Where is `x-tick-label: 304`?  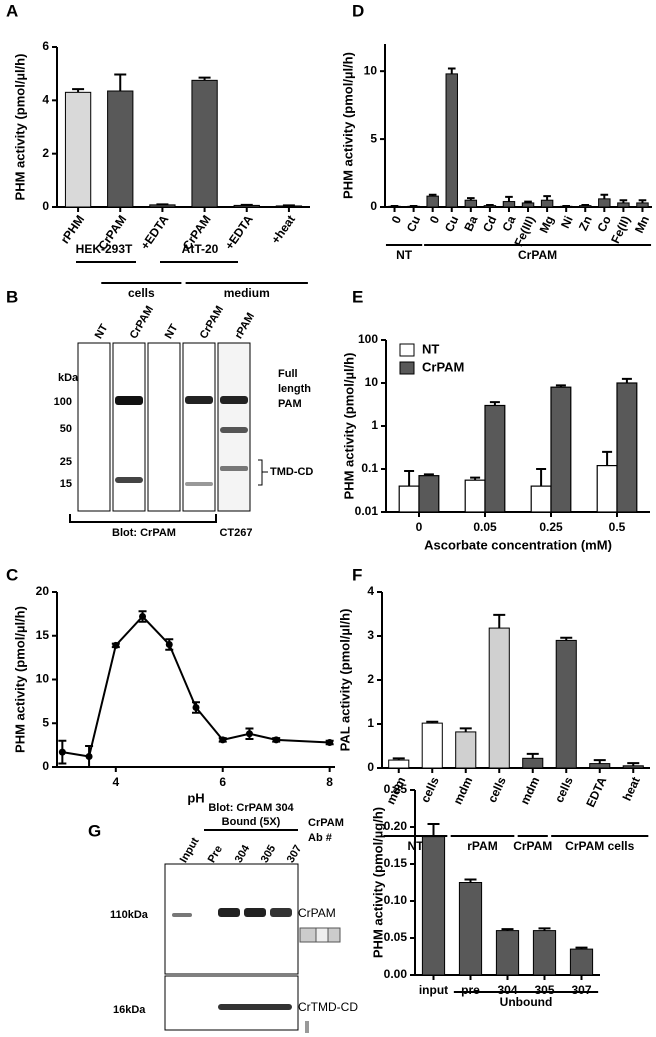 x-tick-label: 304 is located at coordinates (507, 990).